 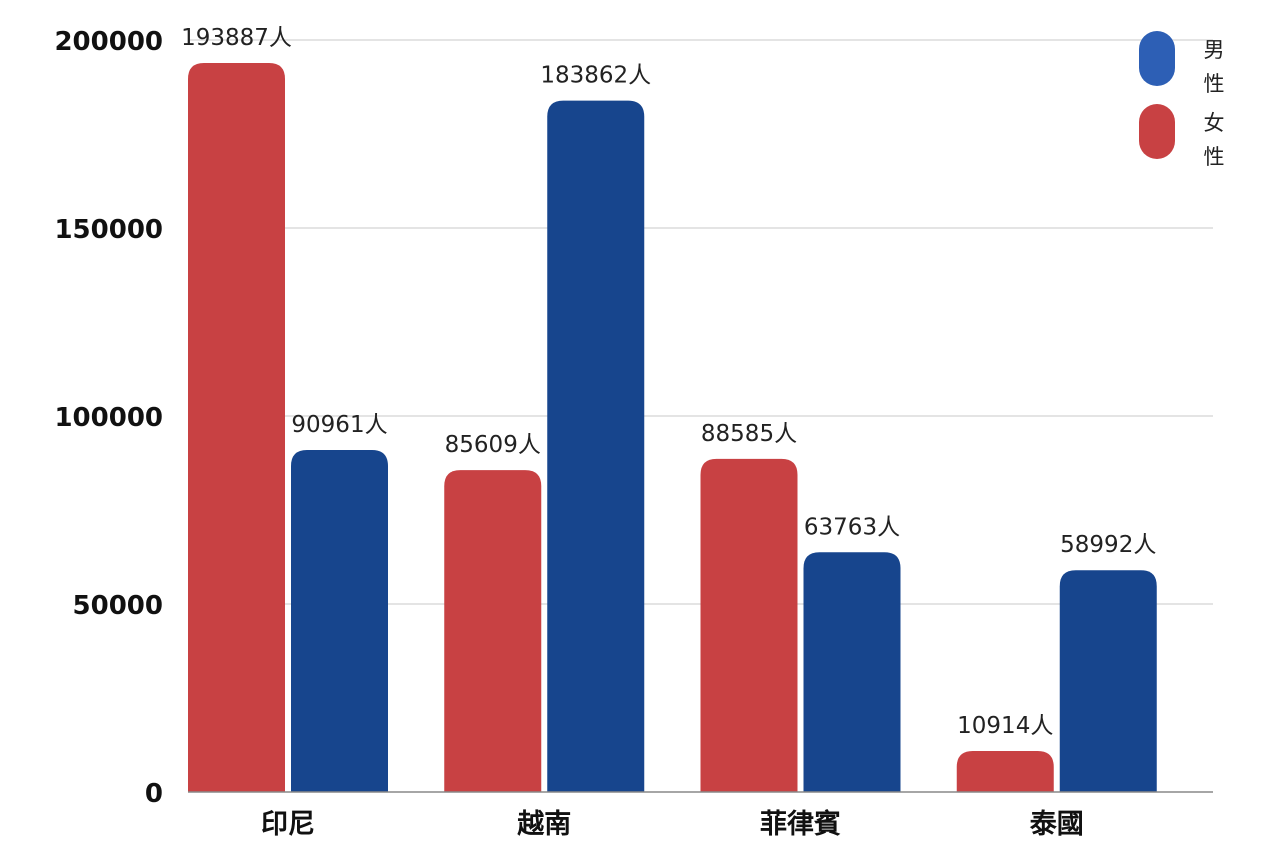 I want to click on x-category-label: 泰國, so click(x=1057, y=824).